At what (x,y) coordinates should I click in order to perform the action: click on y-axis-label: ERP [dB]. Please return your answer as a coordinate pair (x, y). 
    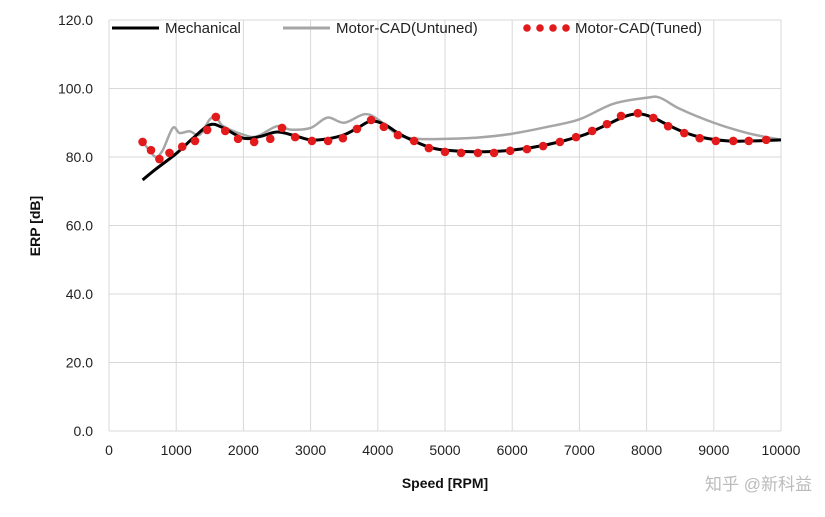
    Looking at the image, I should click on (35, 226).